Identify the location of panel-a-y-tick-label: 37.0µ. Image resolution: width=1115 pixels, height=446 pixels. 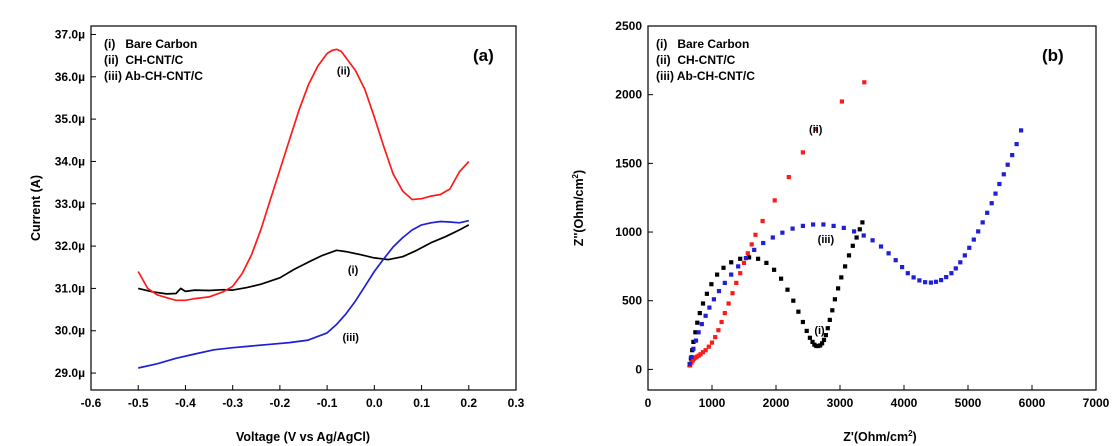
(70, 34).